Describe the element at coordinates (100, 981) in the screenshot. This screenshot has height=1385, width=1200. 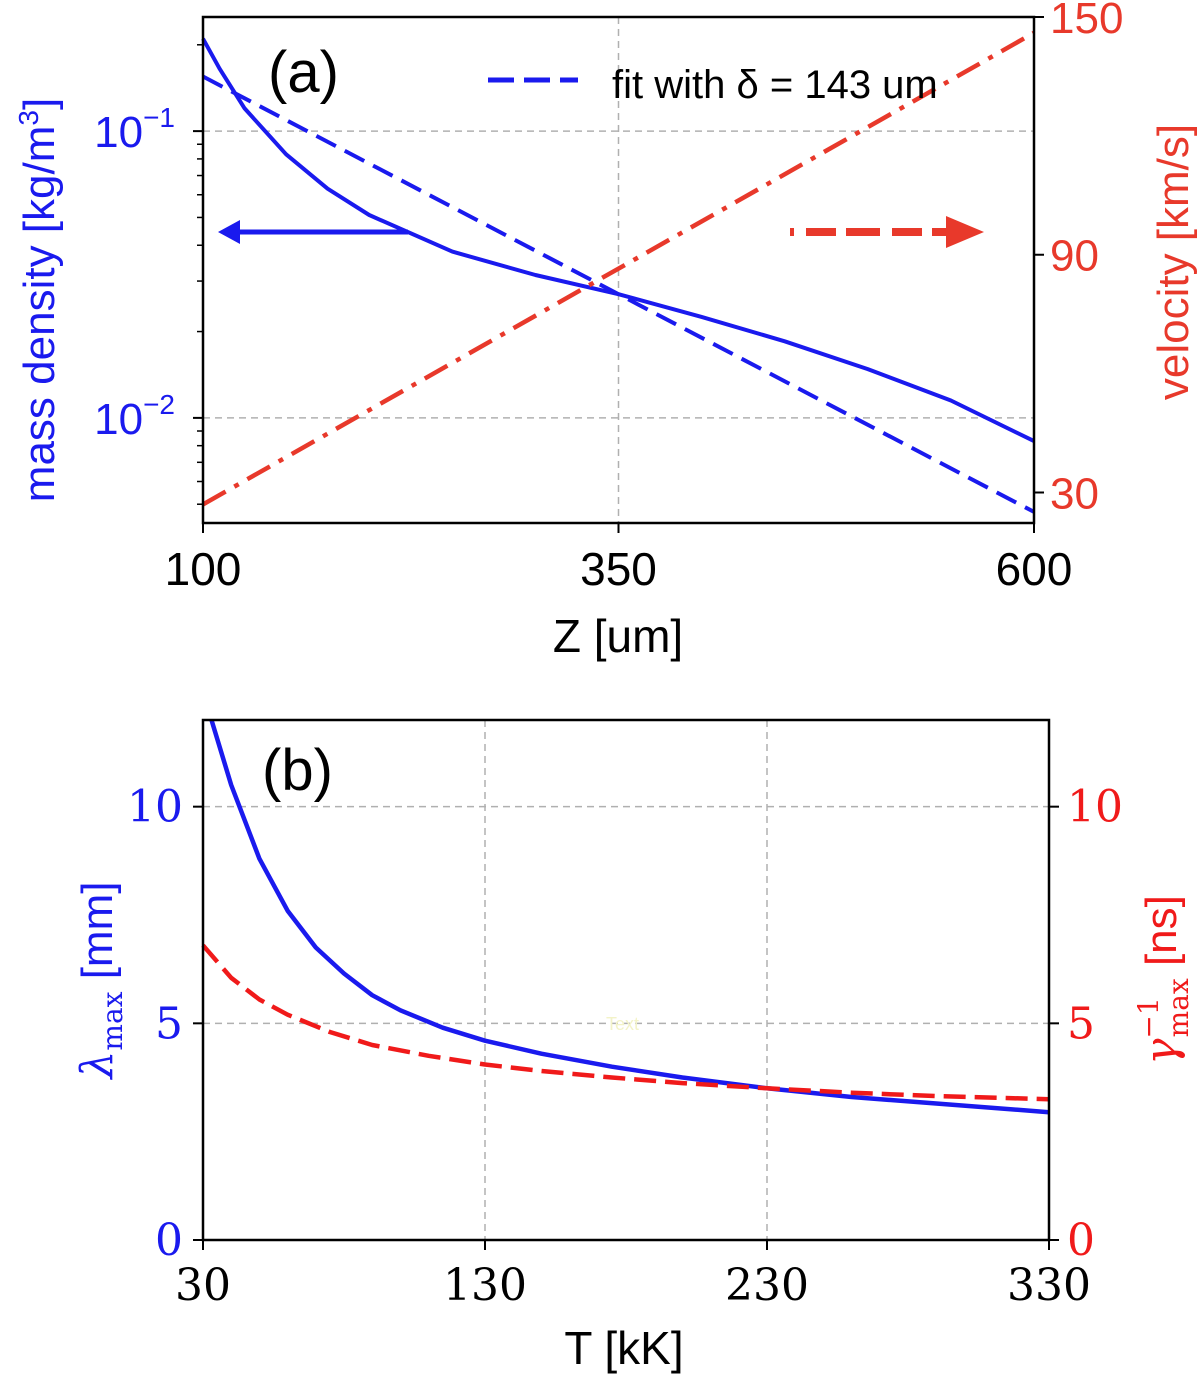
I see `y-axis-label-left-b: λmax [mm]` at that location.